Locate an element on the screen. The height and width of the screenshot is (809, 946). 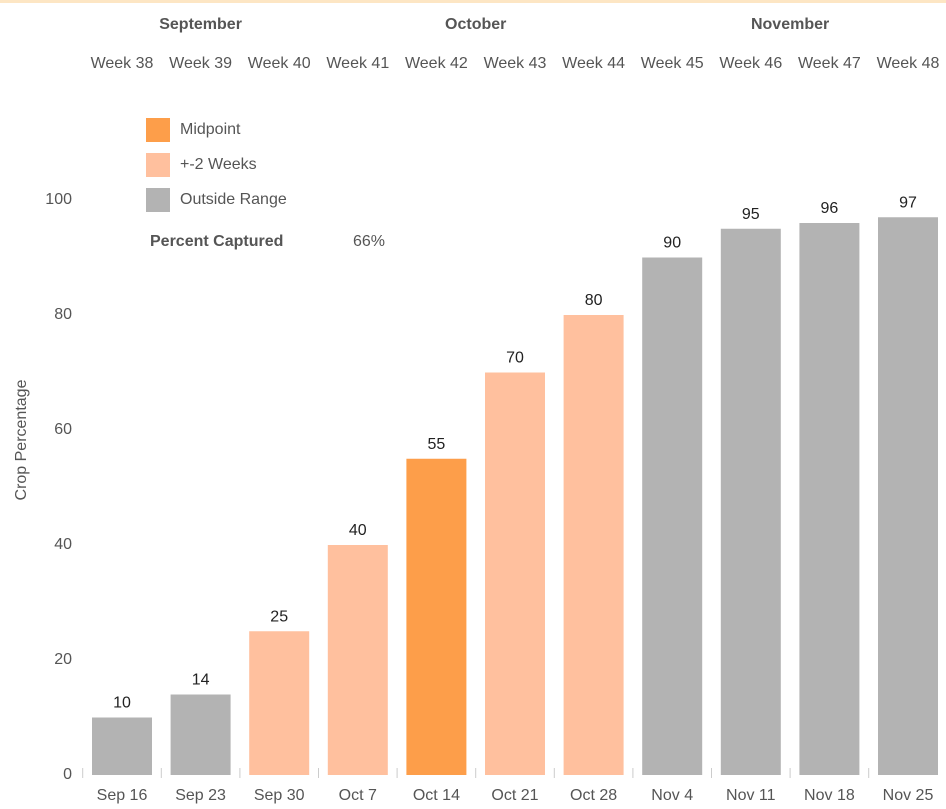
legend-label: Outside Range is located at coordinates (233, 199).